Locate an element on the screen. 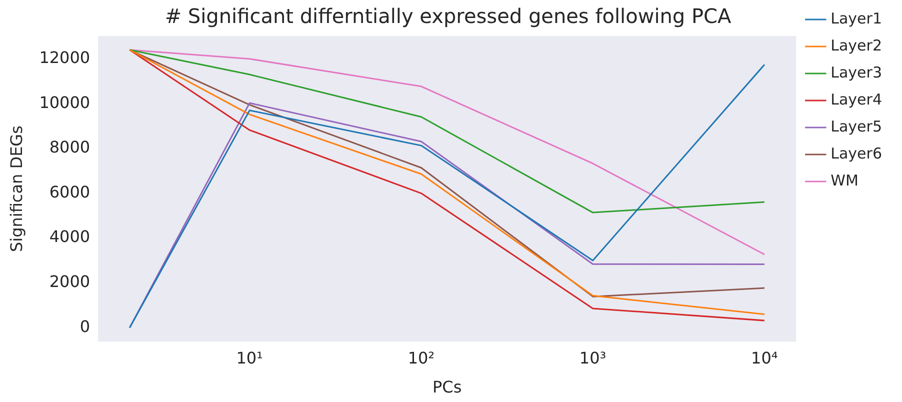 The height and width of the screenshot is (402, 902). y-tick-label: 12000 is located at coordinates (64, 58).